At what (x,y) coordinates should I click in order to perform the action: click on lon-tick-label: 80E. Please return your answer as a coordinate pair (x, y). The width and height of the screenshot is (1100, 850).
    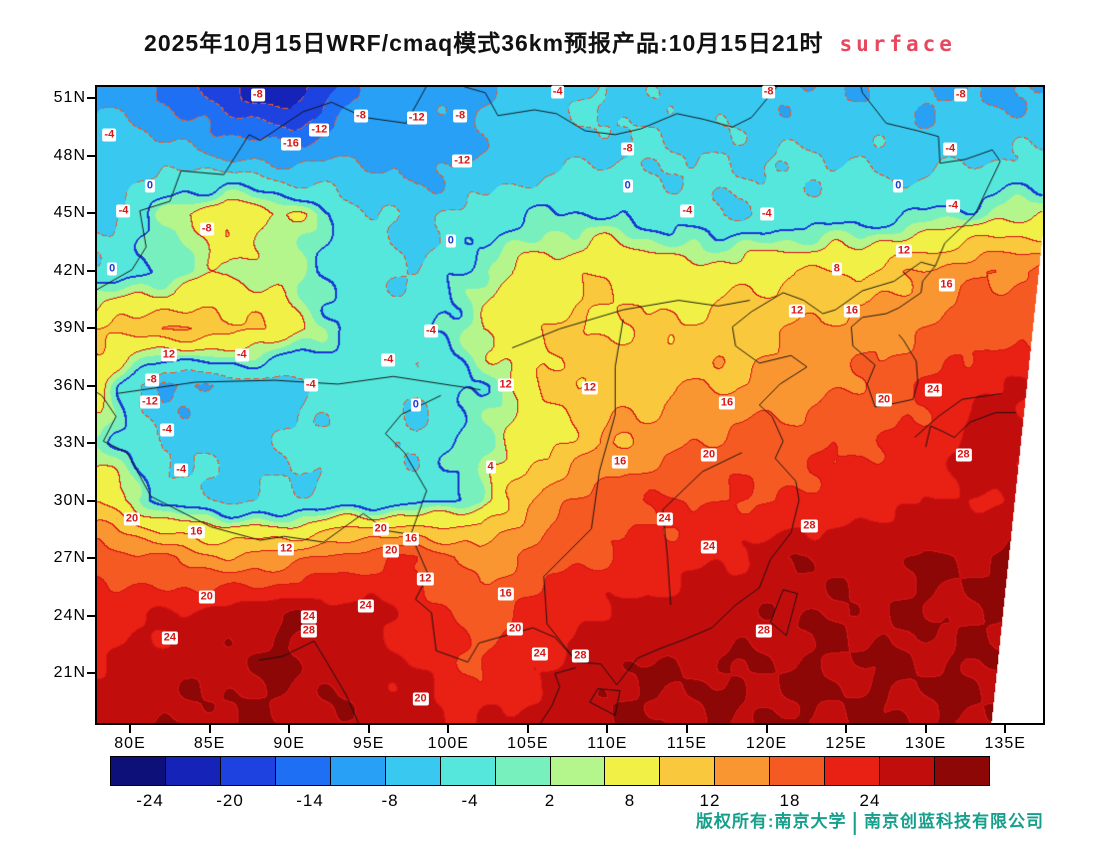
    Looking at the image, I should click on (130, 743).